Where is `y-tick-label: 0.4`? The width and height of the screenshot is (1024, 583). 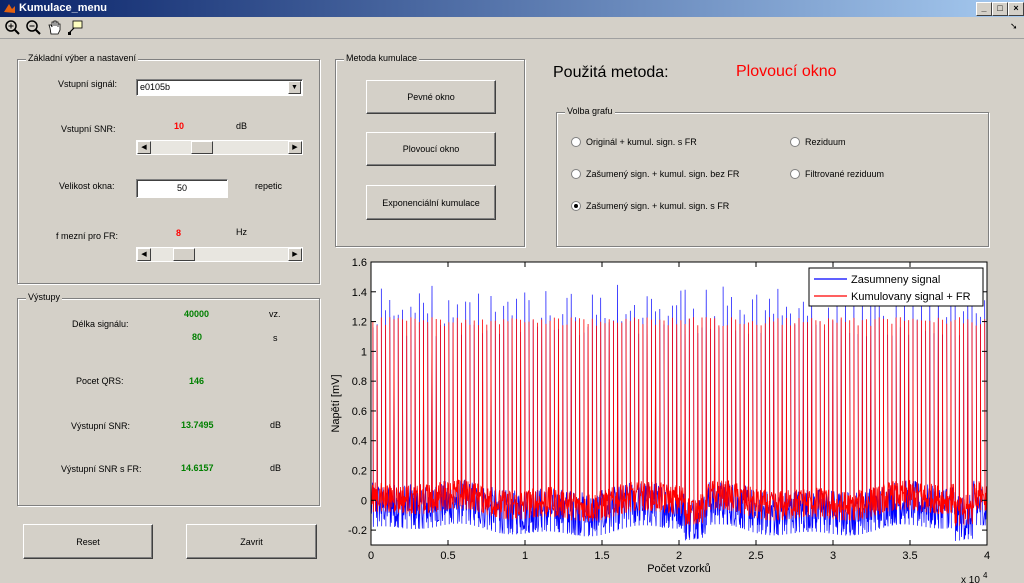 y-tick-label: 0.4 is located at coordinates (359, 442).